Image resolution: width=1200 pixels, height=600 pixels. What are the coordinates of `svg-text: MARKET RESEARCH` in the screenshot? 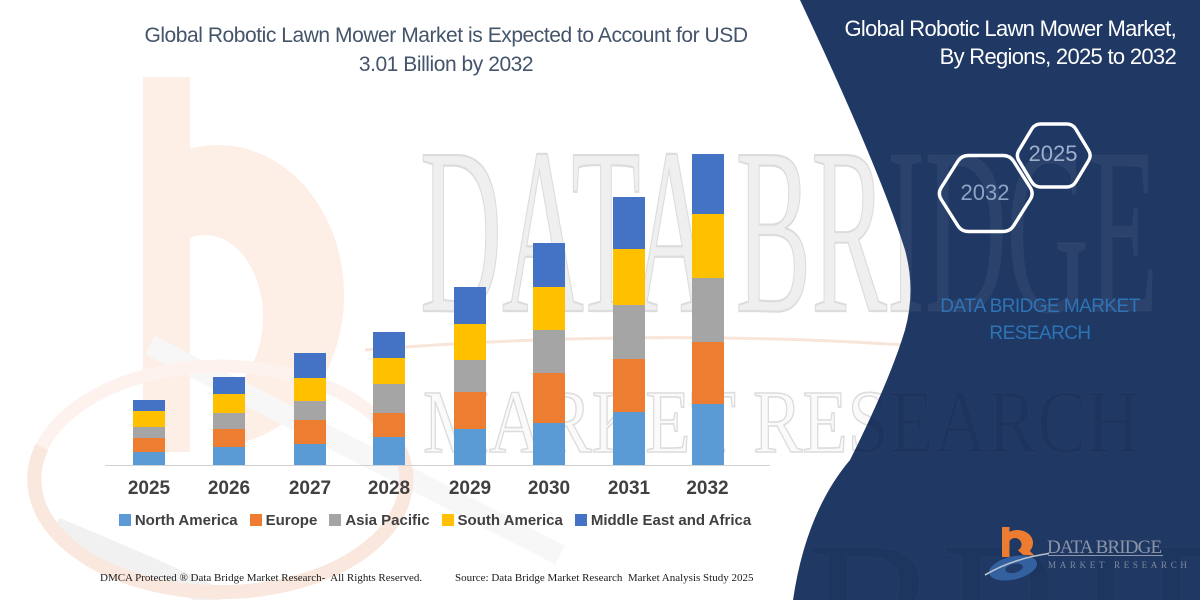 It's located at (1119, 565).